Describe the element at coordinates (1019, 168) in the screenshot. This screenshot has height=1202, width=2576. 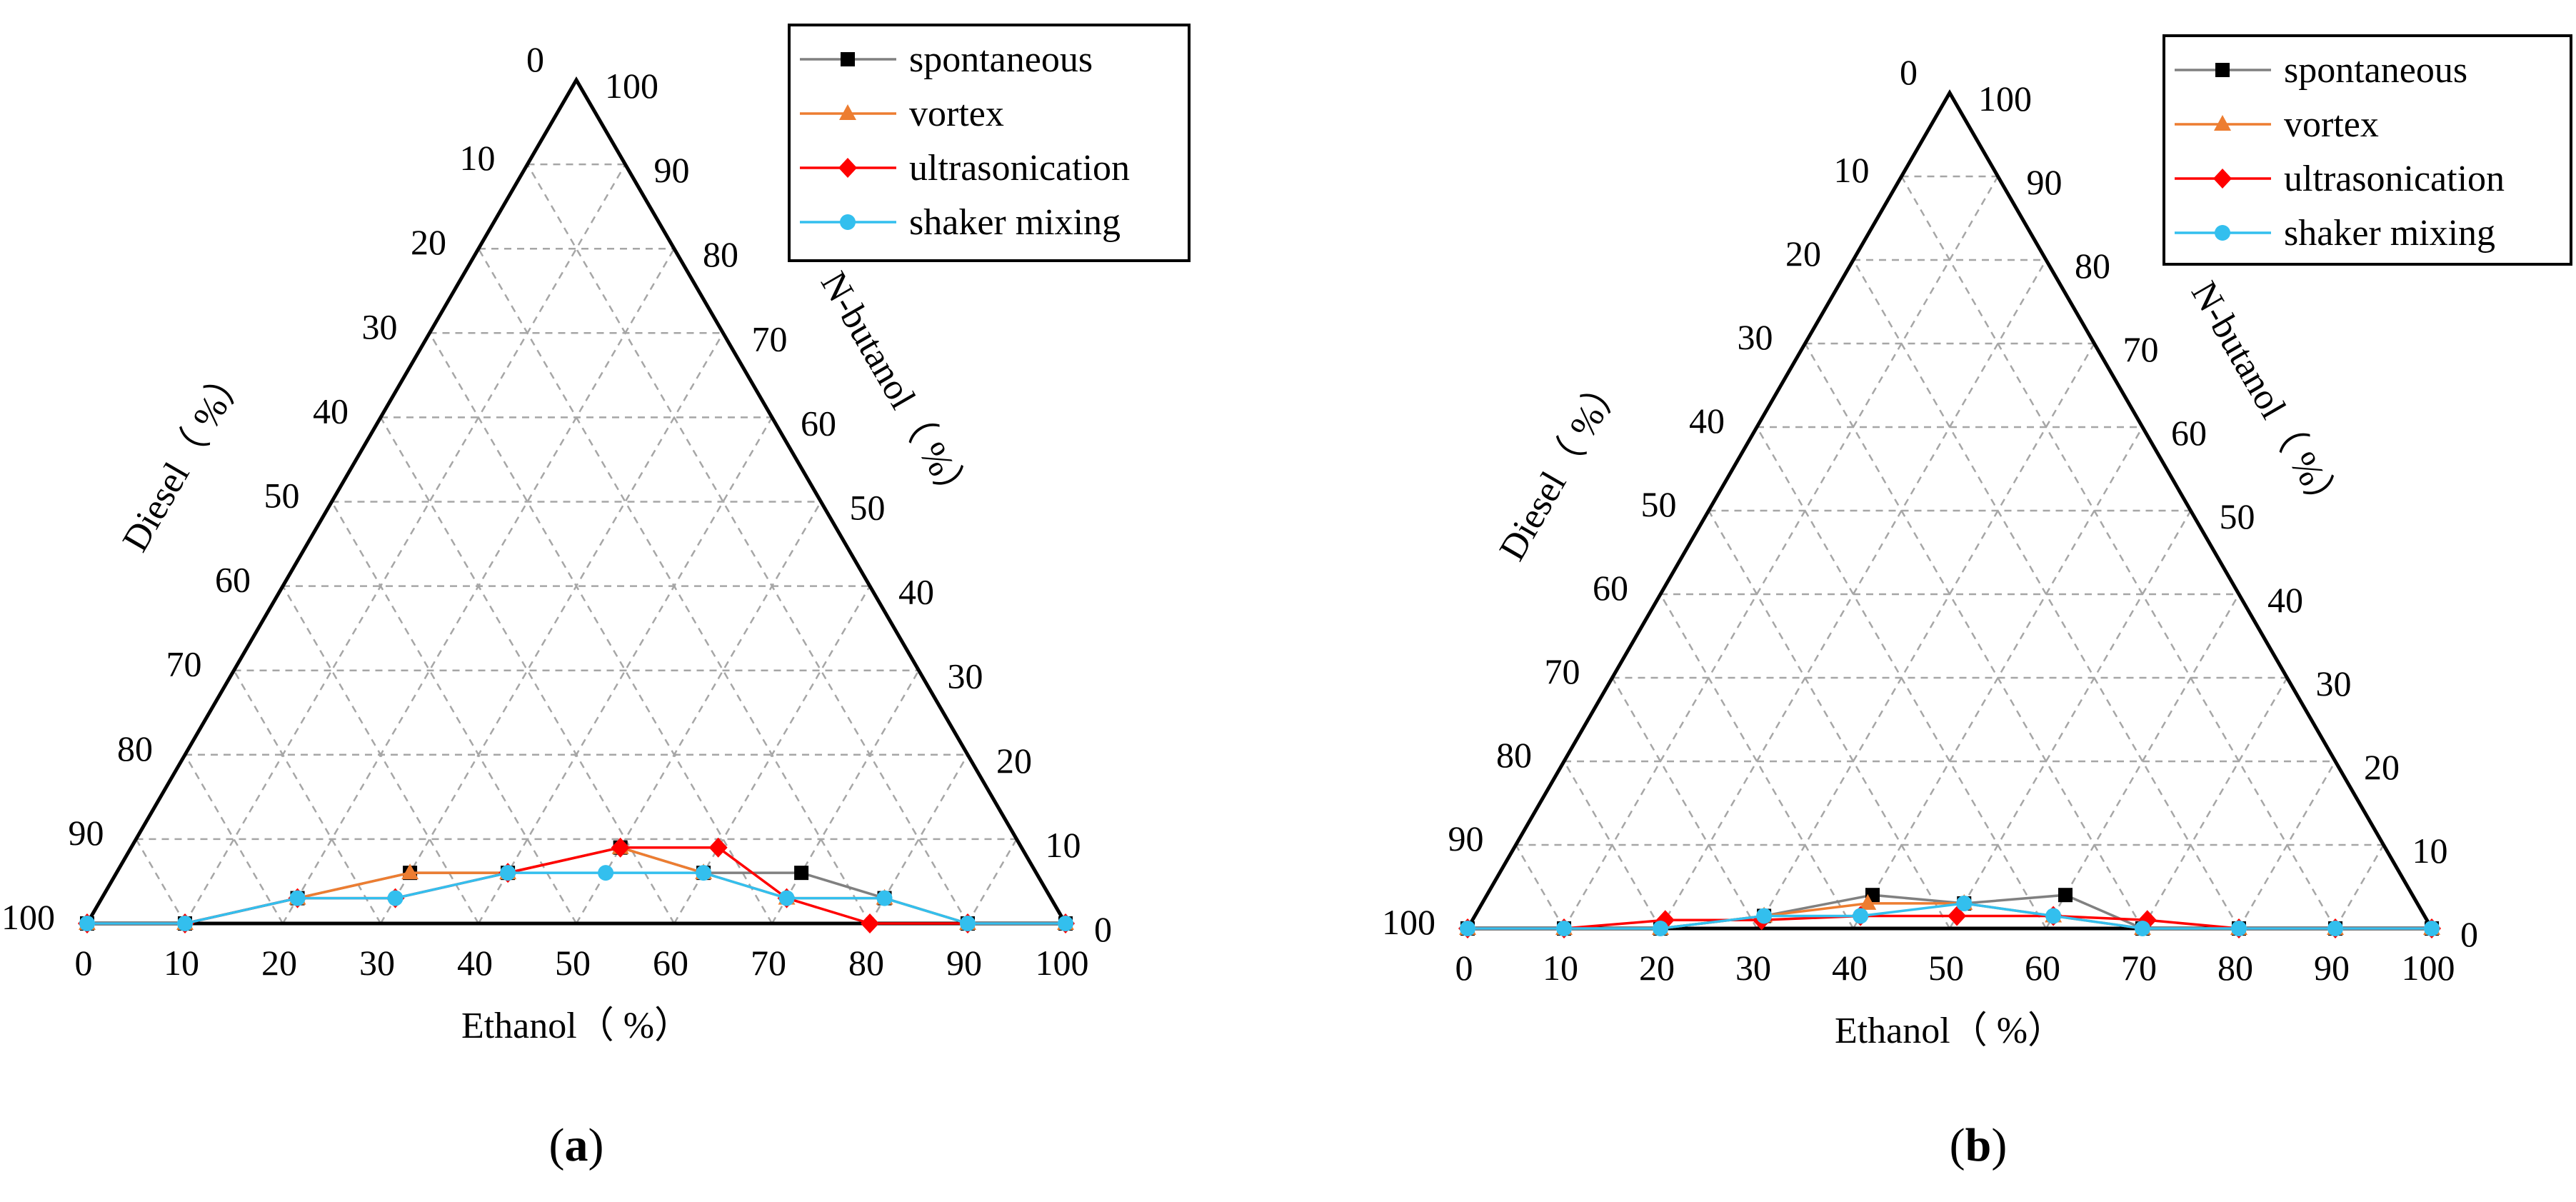
I see `legend-label: ultrasonication` at that location.